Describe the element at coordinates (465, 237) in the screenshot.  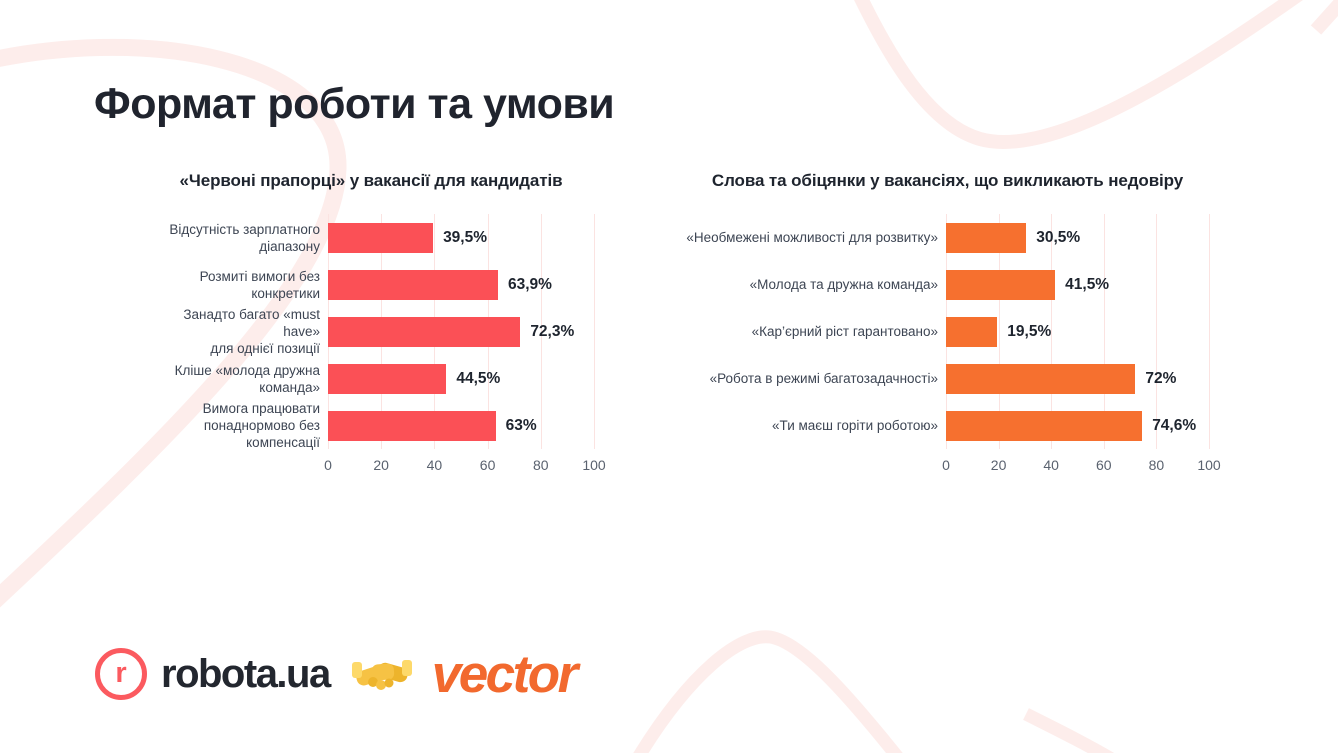
I see `value-label: 39,5%` at that location.